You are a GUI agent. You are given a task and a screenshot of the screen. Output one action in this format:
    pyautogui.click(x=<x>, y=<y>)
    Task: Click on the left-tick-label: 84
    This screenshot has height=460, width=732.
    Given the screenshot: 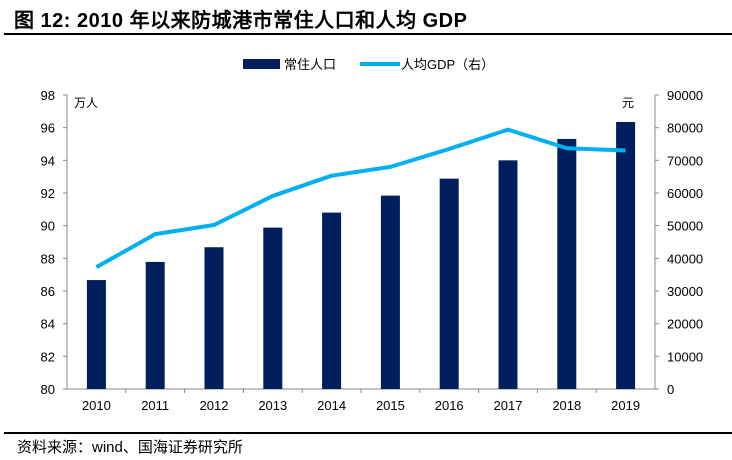 What is the action you would take?
    pyautogui.click(x=48, y=324)
    